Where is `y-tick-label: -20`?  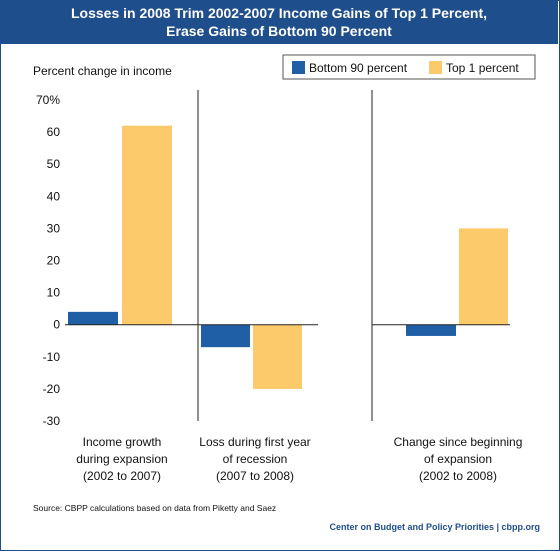
y-tick-label: -20 is located at coordinates (52, 389).